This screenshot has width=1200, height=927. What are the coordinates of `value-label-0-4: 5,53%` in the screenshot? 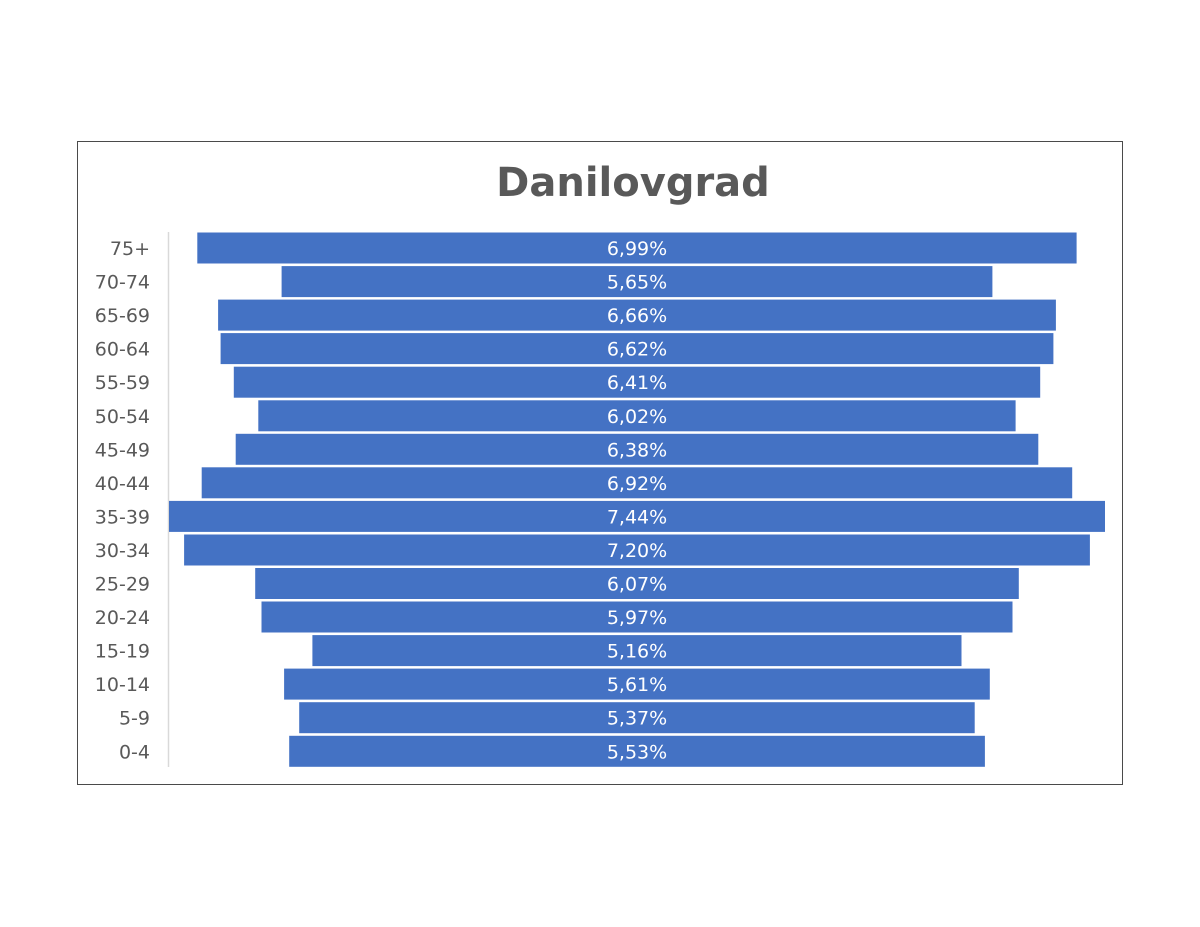 It's located at (637, 752).